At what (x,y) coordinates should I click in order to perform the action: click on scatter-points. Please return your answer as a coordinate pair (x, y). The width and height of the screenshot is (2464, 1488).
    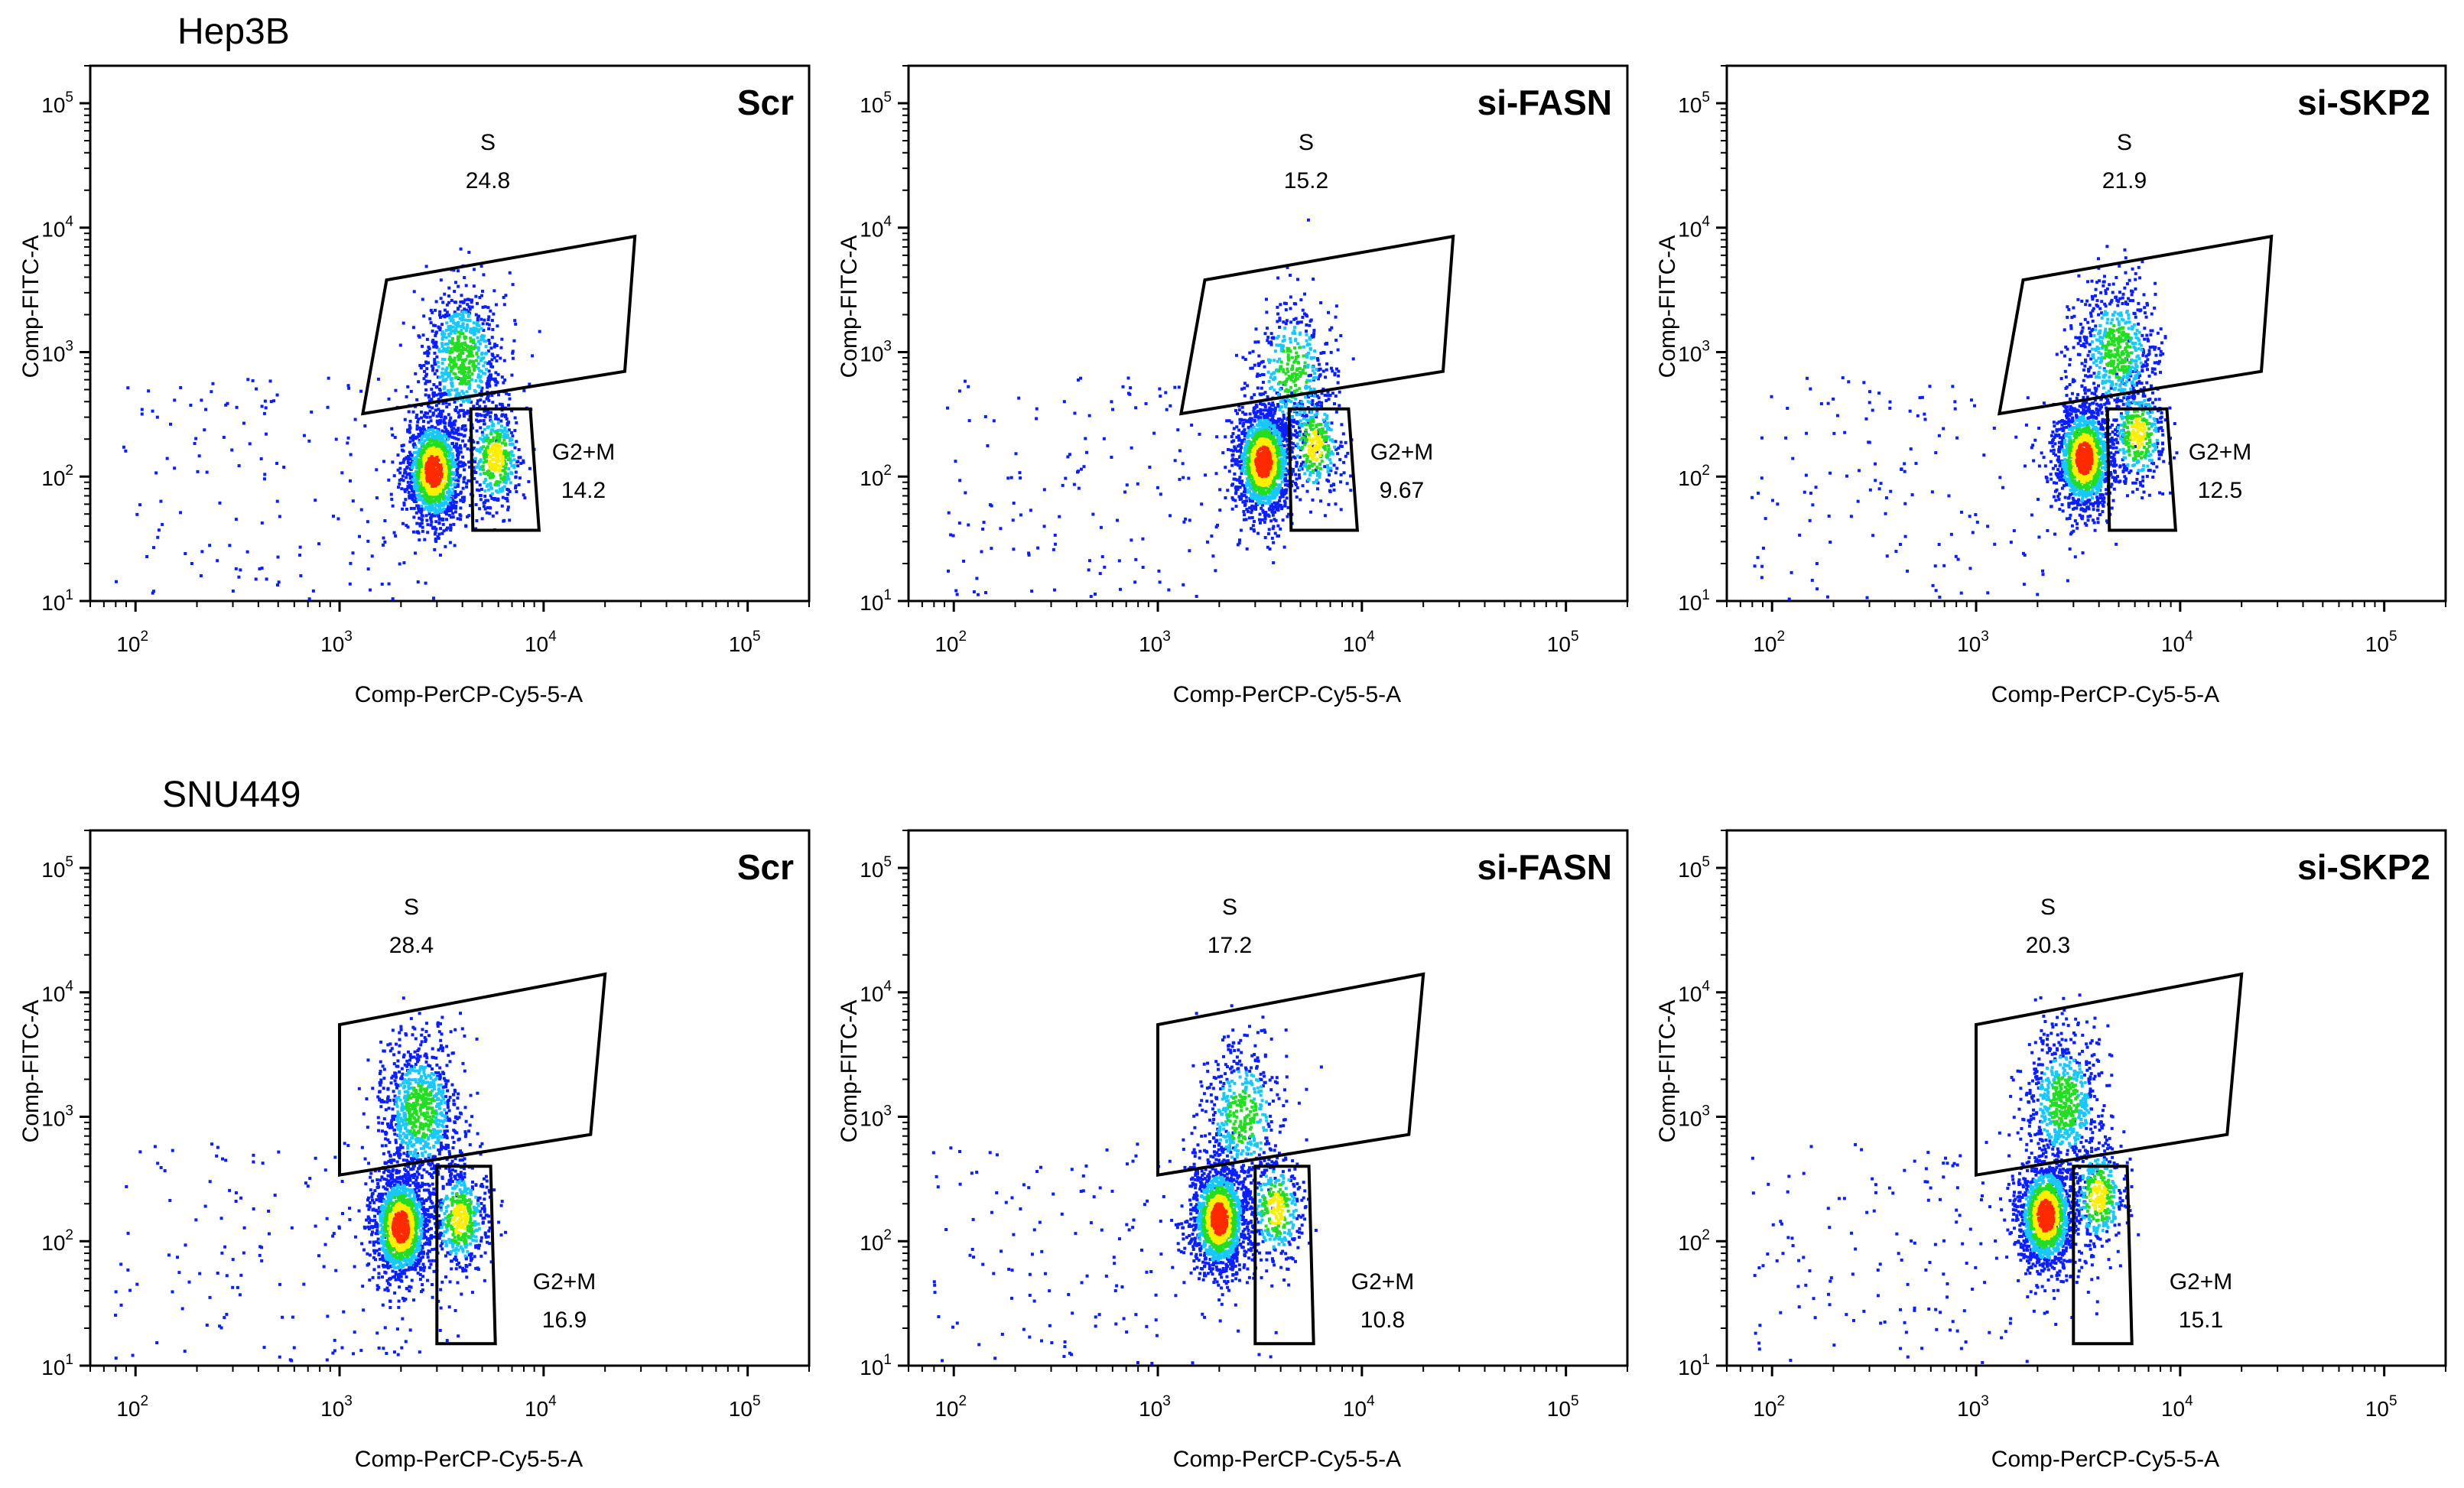
    Looking at the image, I should click on (328, 424).